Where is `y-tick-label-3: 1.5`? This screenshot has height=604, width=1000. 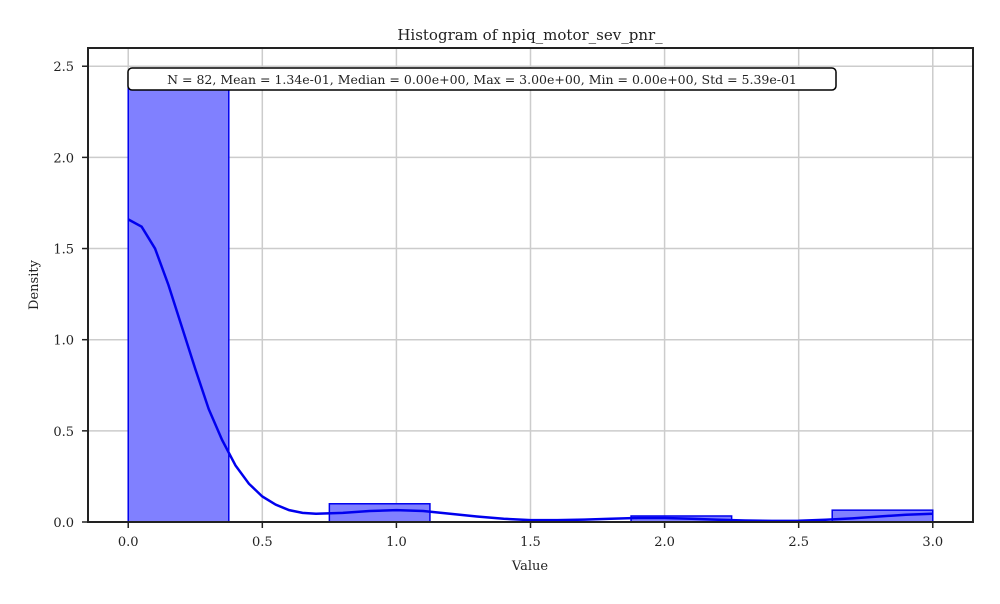
y-tick-label-3: 1.5 is located at coordinates (63, 250).